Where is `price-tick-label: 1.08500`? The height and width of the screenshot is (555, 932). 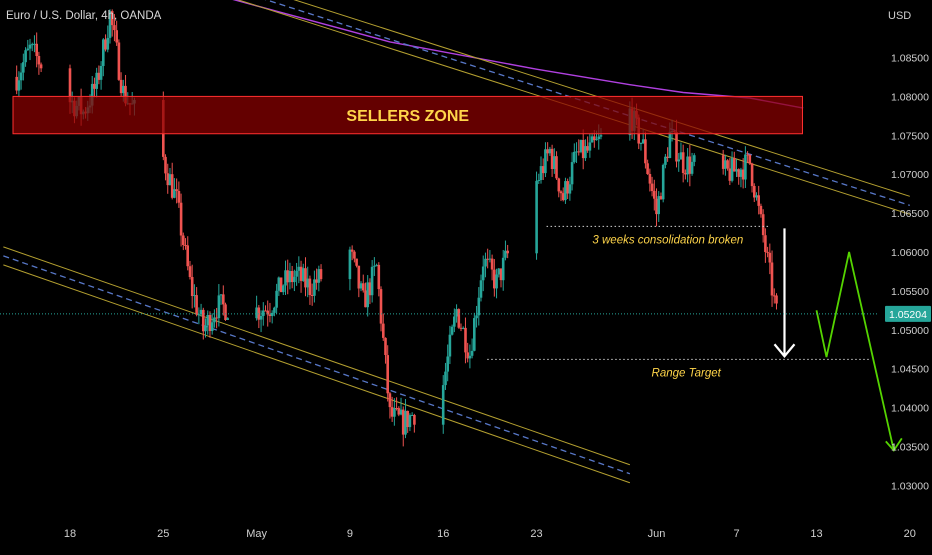 price-tick-label: 1.08500 is located at coordinates (910, 59).